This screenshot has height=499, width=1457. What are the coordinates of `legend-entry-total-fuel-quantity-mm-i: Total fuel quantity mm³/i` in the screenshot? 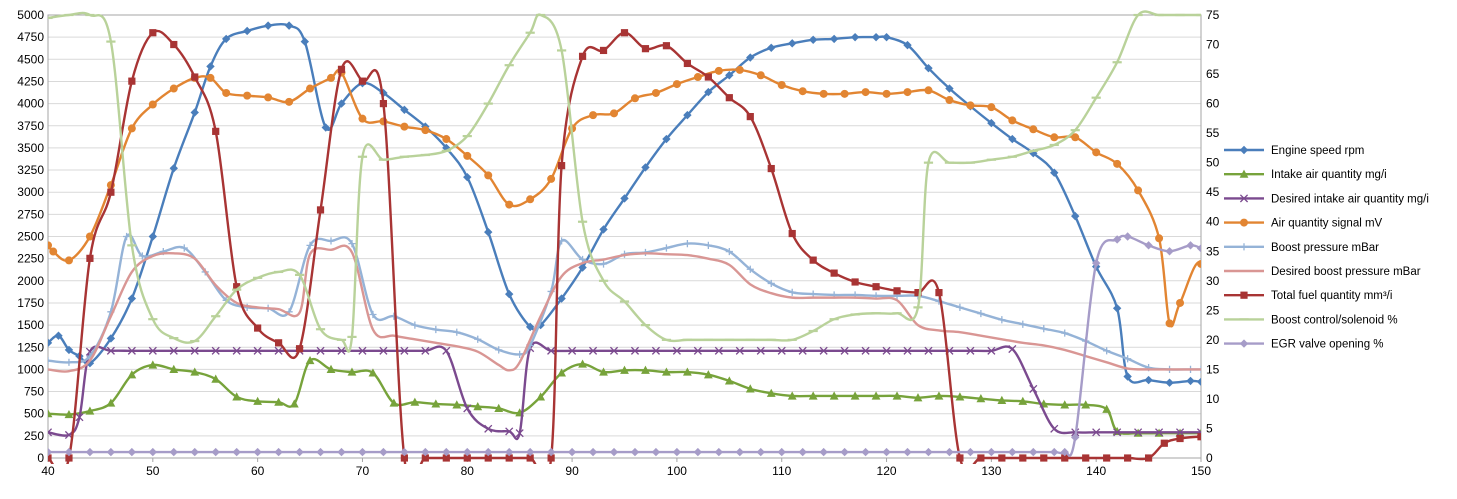 It's located at (1308, 296).